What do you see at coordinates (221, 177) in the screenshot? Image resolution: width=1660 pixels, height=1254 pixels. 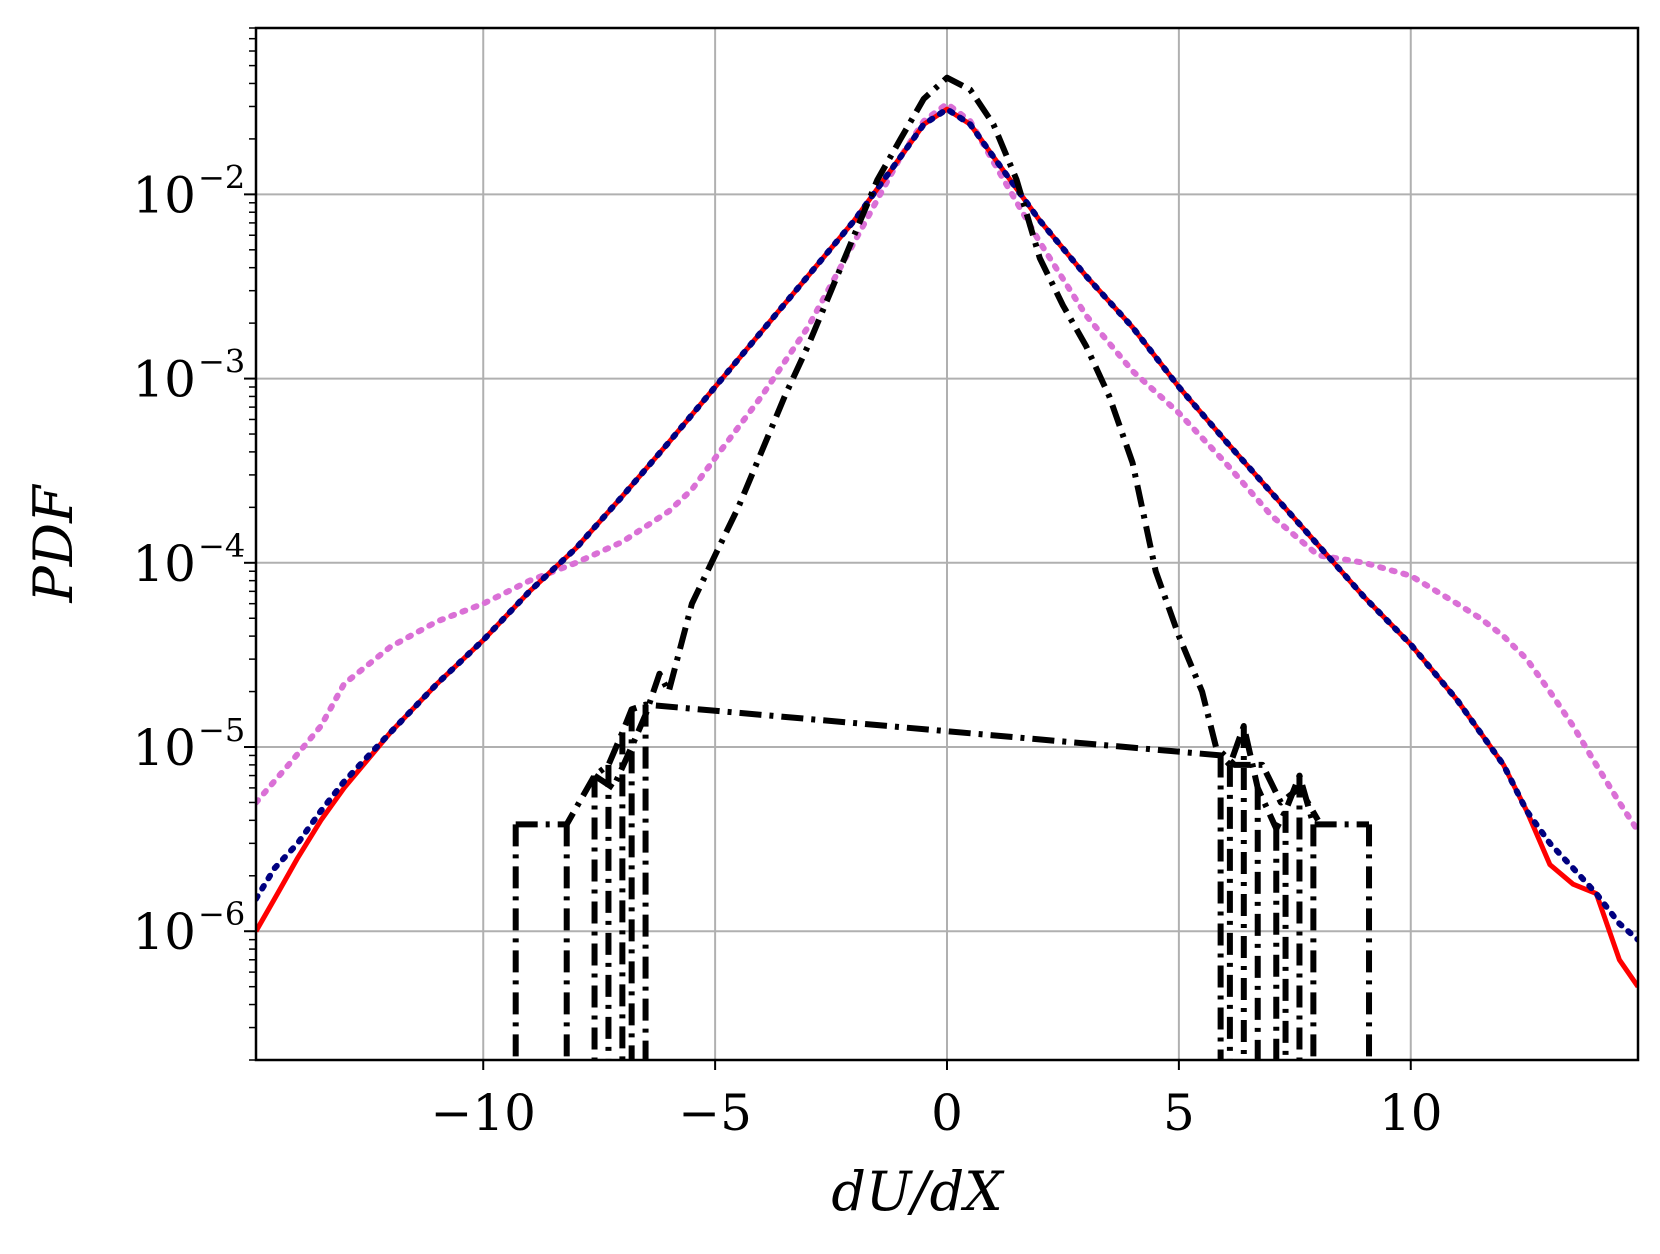 I see `y-tick-exponent: −2` at bounding box center [221, 177].